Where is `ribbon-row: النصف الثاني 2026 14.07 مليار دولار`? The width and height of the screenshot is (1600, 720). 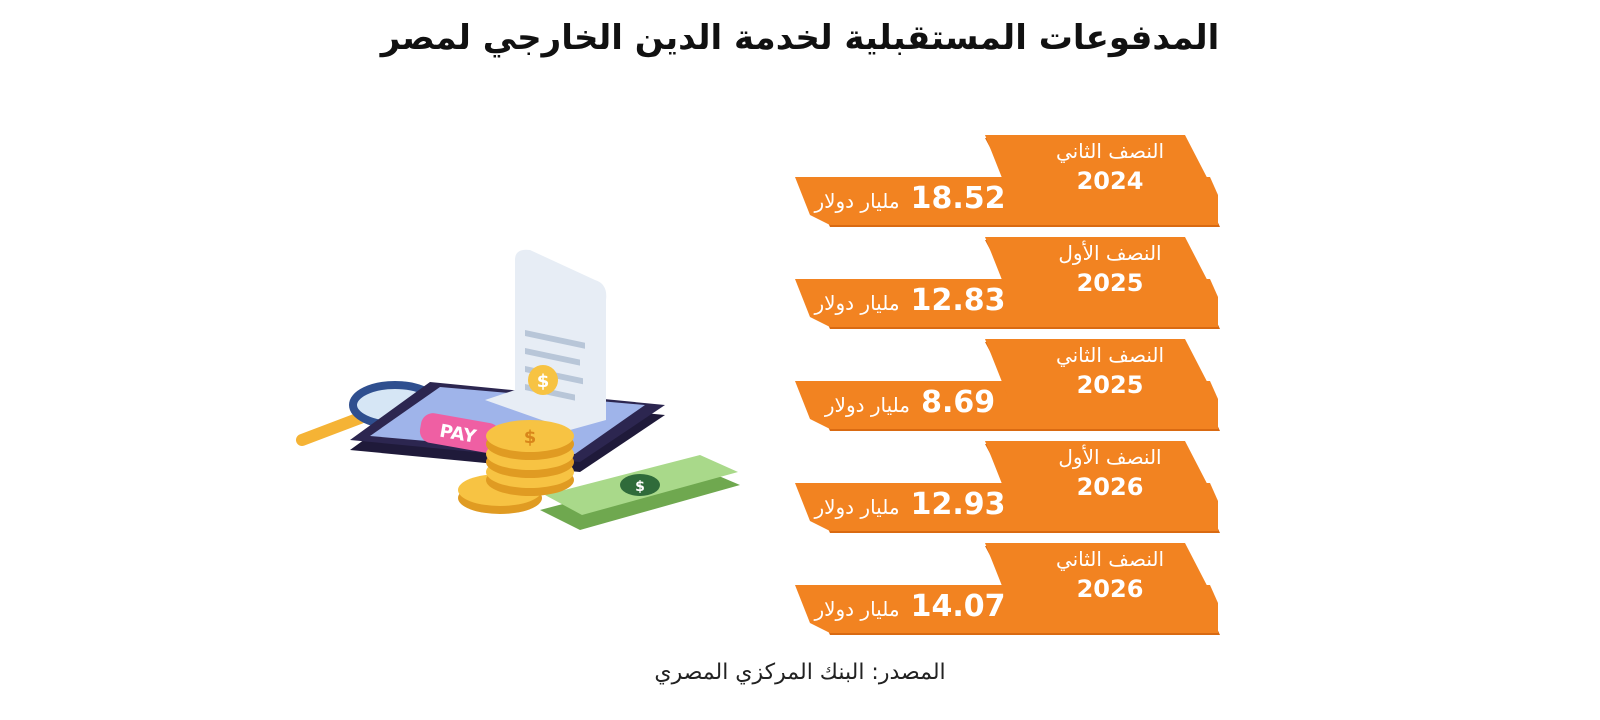
ribbon-row: النصف الثاني 2026 14.07 مليار دولار is located at coordinates (1010, 593).